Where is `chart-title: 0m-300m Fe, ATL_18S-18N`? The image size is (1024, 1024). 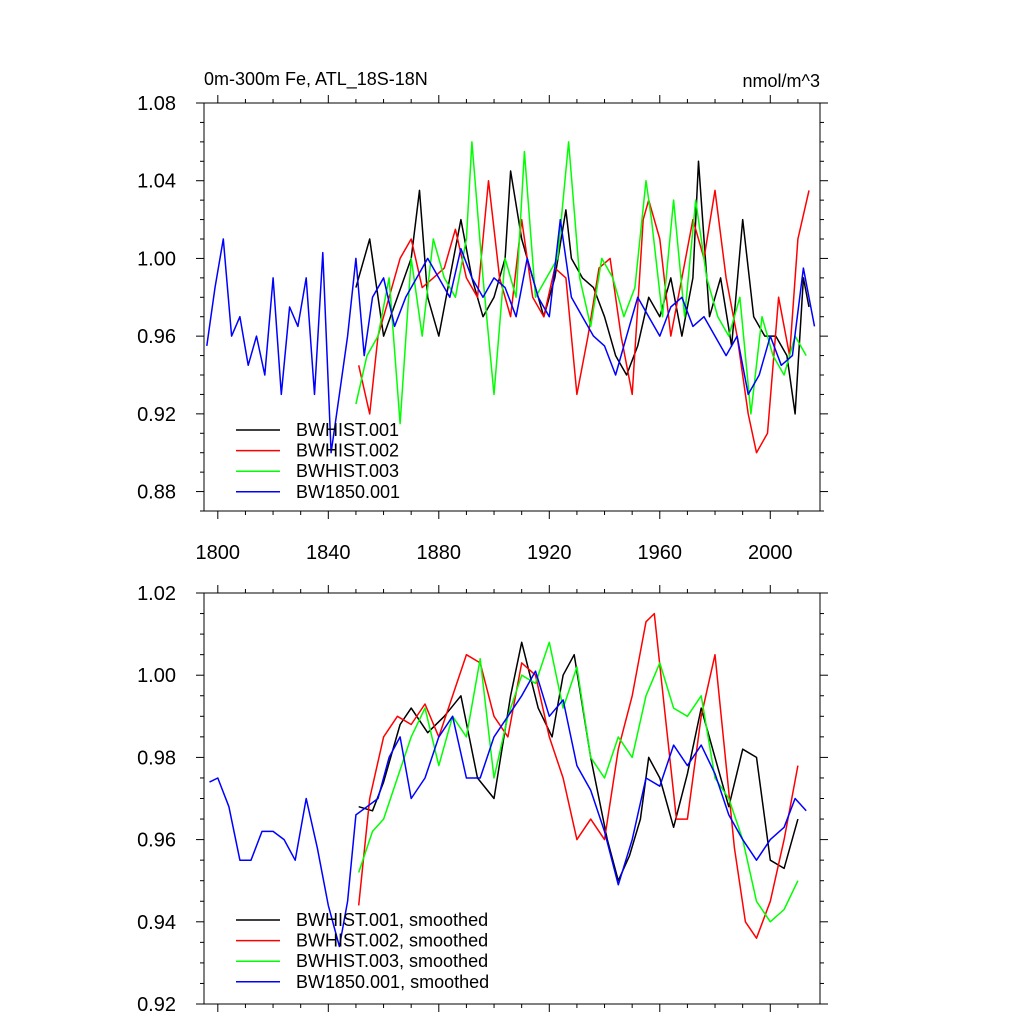
chart-title: 0m-300m Fe, ATL_18S-18N is located at coordinates (316, 79).